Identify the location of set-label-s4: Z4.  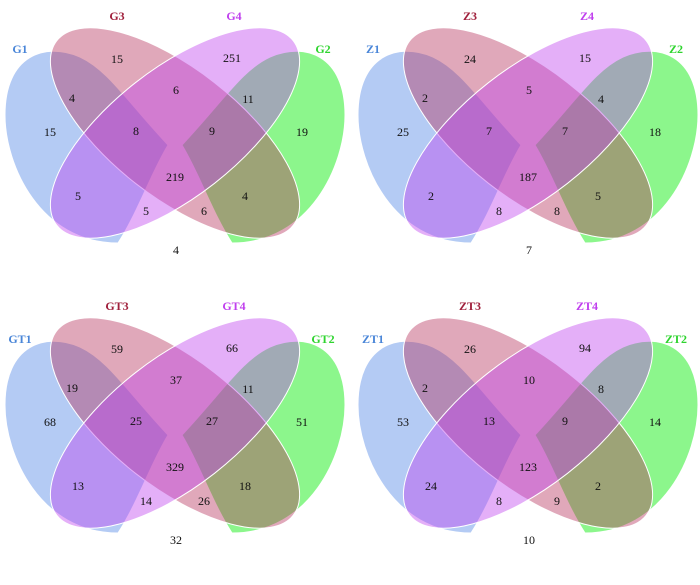
(587, 16).